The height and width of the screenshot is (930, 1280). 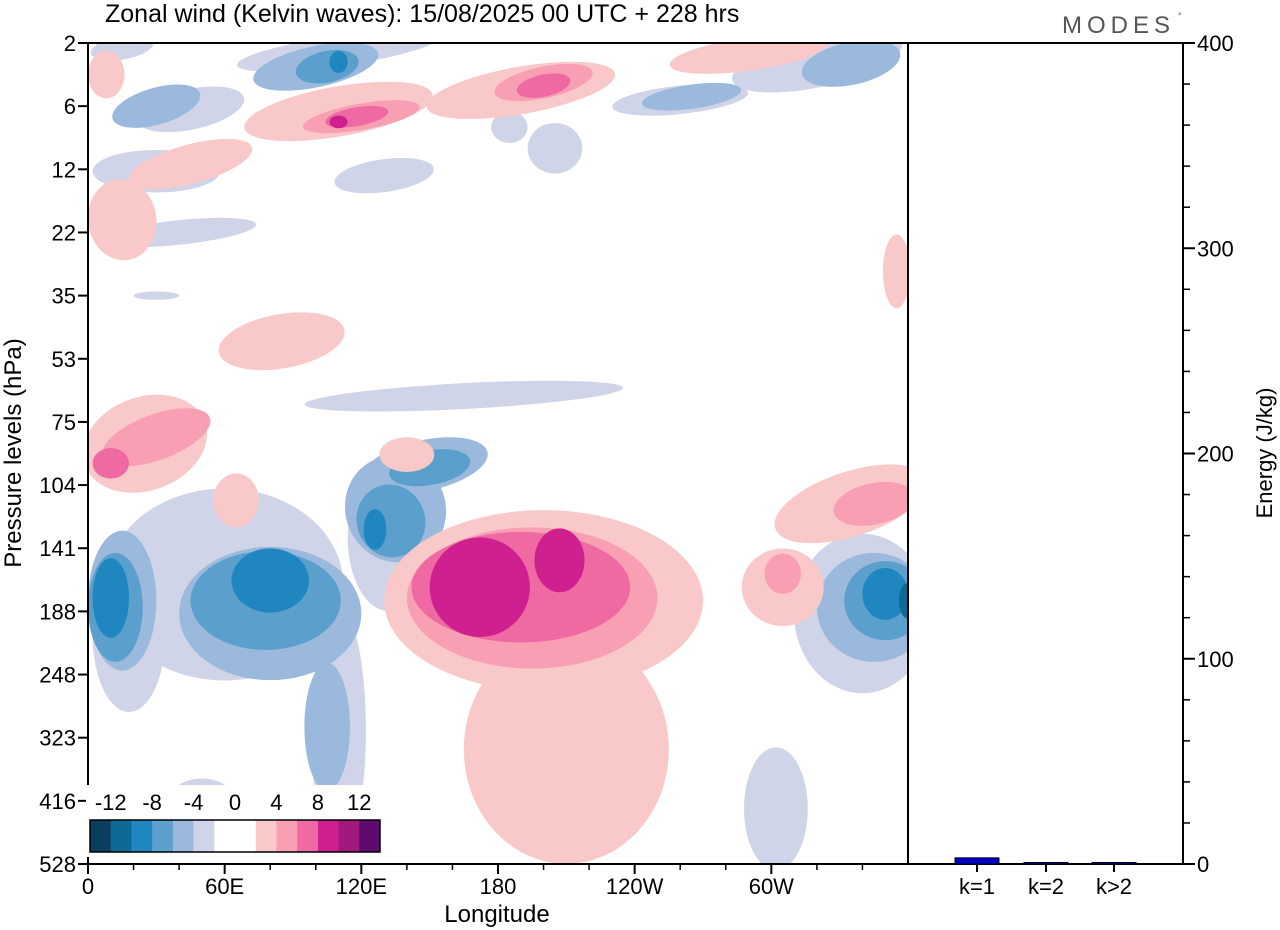 What do you see at coordinates (57, 548) in the screenshot?
I see `pressure-tick-label: 141` at bounding box center [57, 548].